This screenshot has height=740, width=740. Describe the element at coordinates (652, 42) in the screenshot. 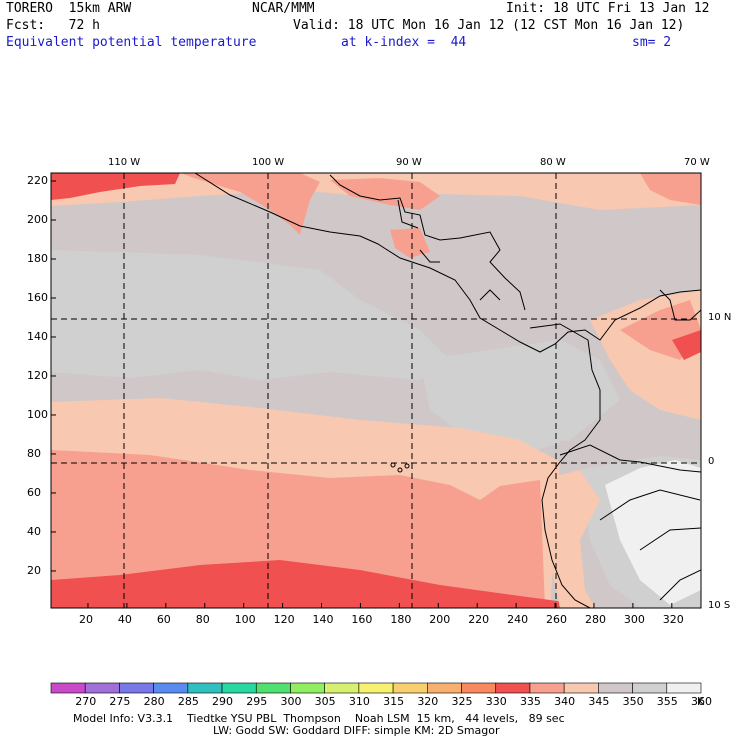

I see `smoothing-info: sm= 2` at that location.